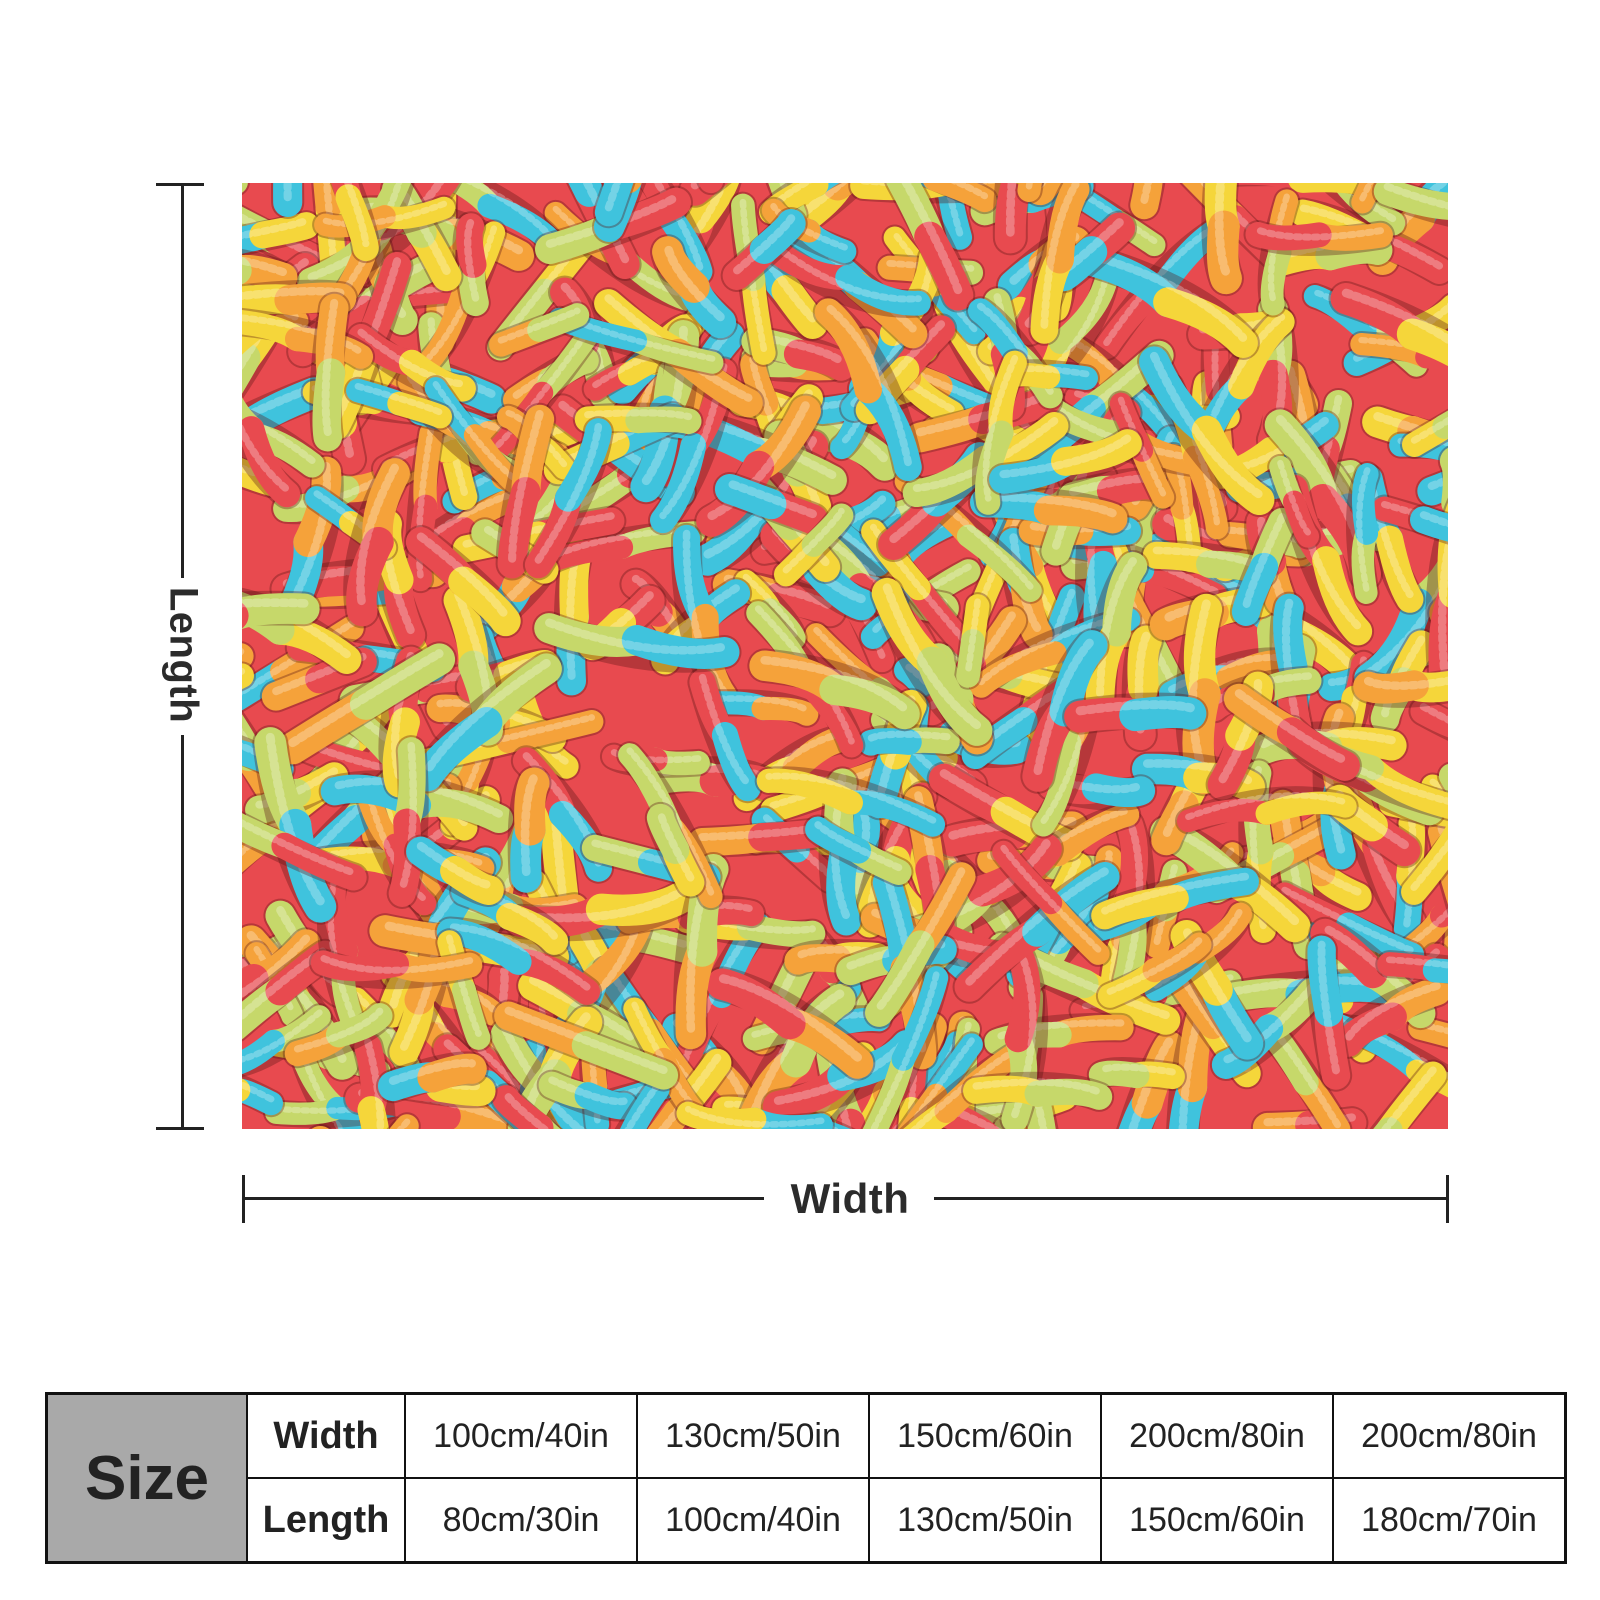 The height and width of the screenshot is (1600, 1600). Describe the element at coordinates (182, 932) in the screenshot. I see `length-line-bottom` at that location.